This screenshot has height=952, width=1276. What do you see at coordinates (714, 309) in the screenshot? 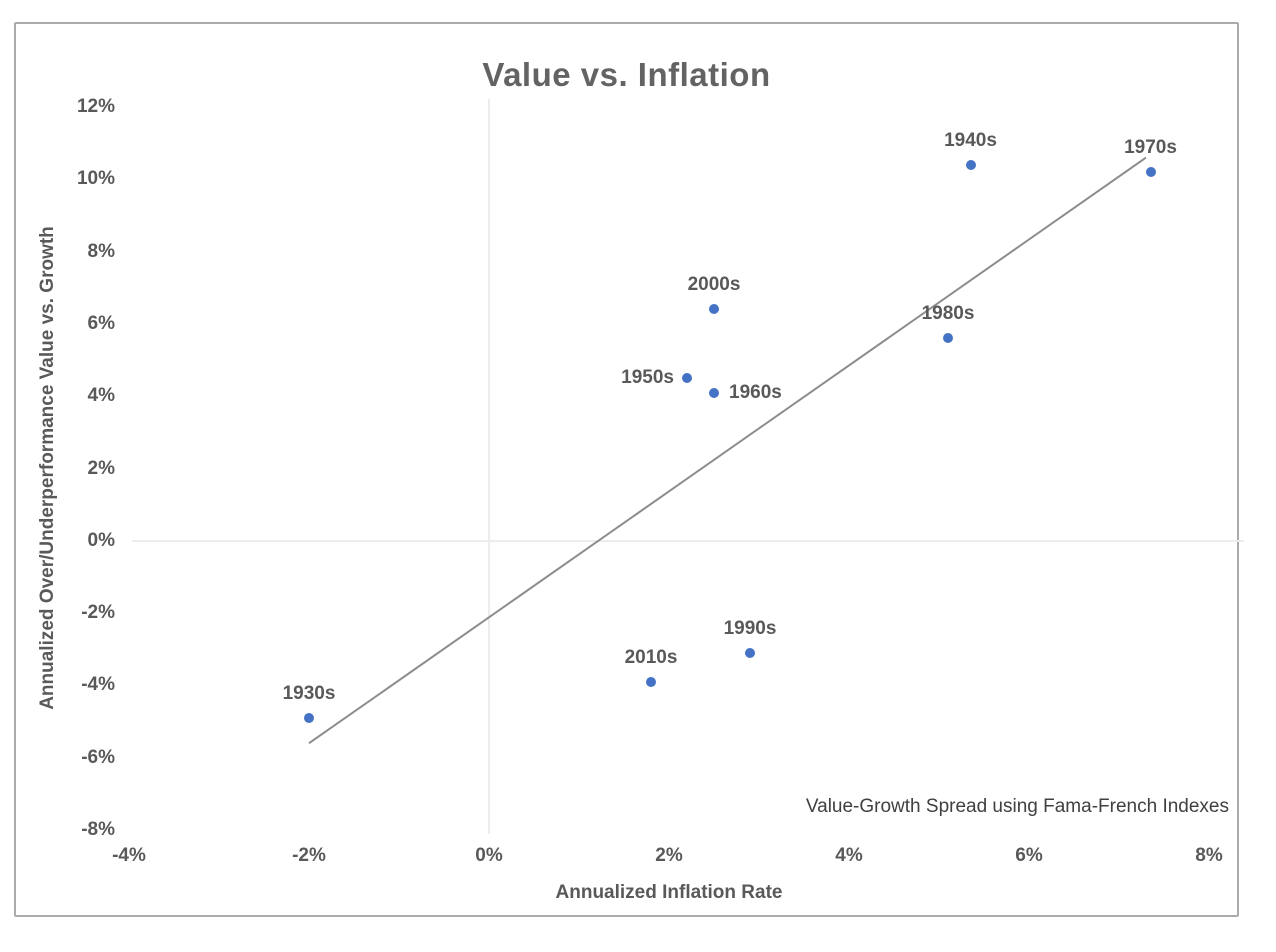
I see `data-point-2000s` at bounding box center [714, 309].